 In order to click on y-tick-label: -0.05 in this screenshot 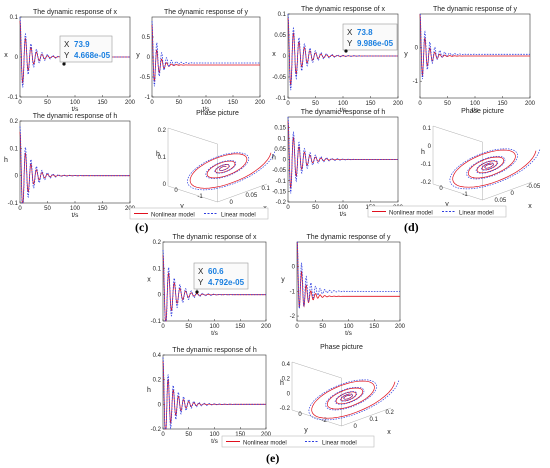, I will do `click(279, 171)`.